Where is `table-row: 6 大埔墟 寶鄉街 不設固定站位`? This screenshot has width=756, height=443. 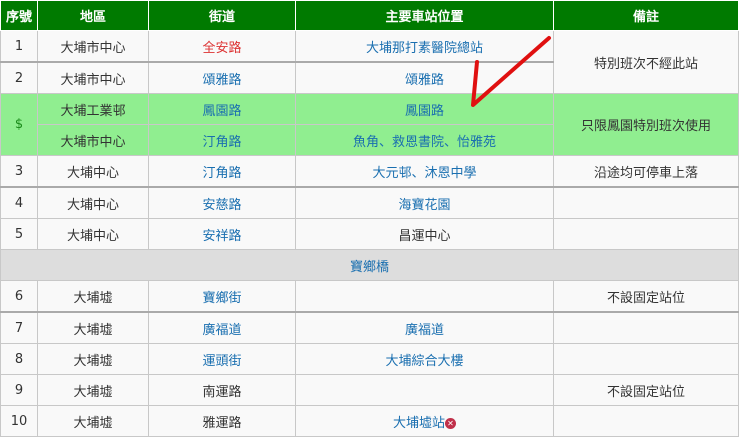 table-row: 6 大埔墟 寶鄉街 不設固定站位 is located at coordinates (369, 296).